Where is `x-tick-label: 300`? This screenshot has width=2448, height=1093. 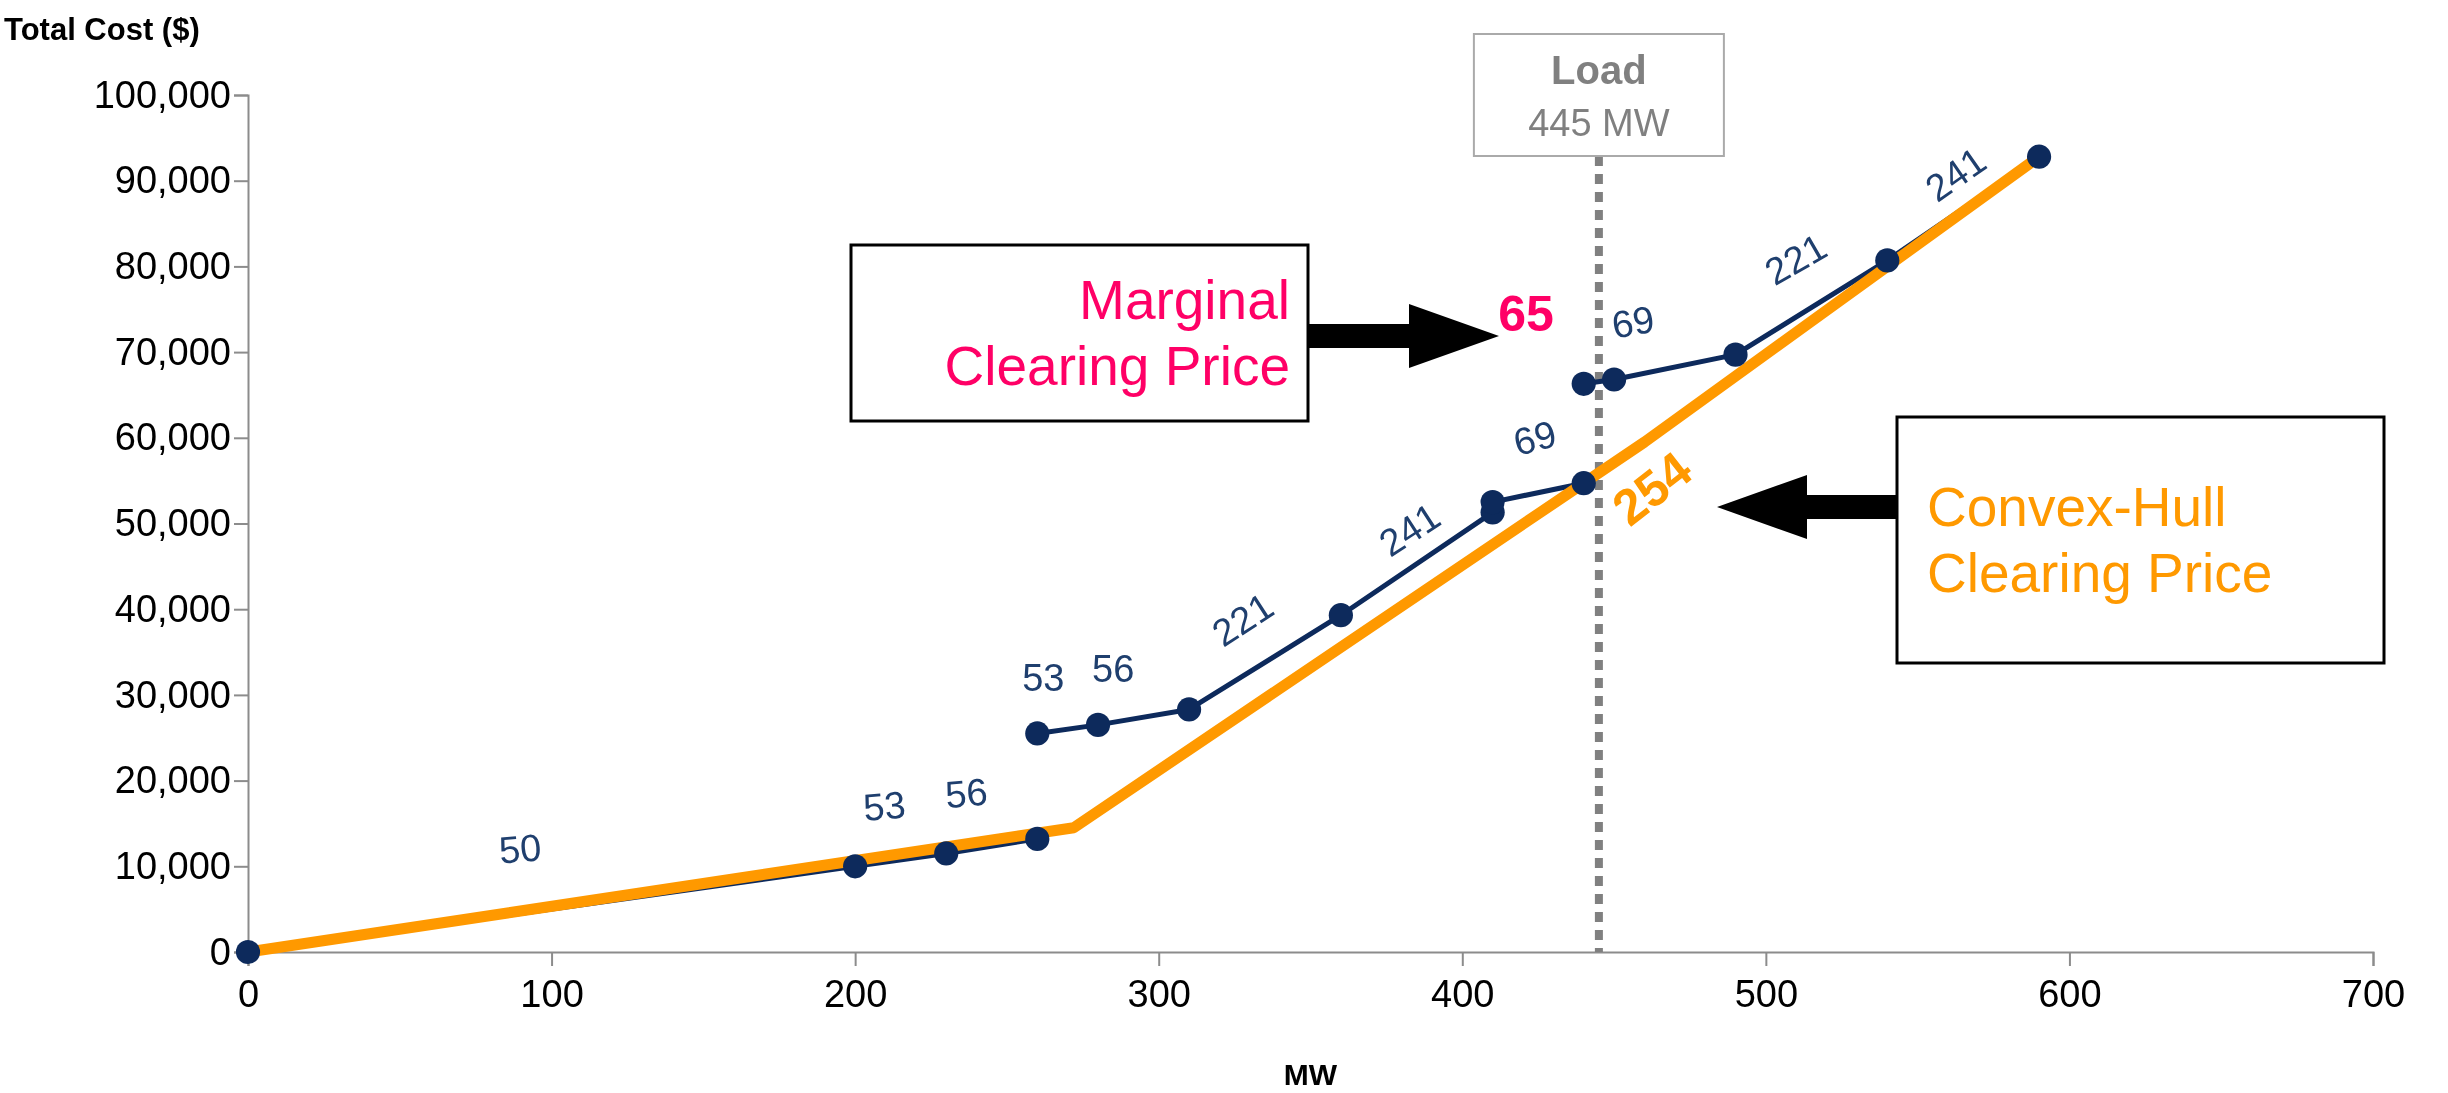
x-tick-label: 300 is located at coordinates (1159, 994).